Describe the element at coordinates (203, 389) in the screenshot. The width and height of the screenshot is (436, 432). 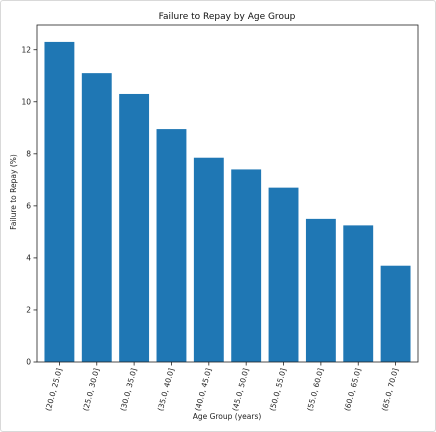
I see `x-tick-label-4: (40.0, 45.0]` at that location.